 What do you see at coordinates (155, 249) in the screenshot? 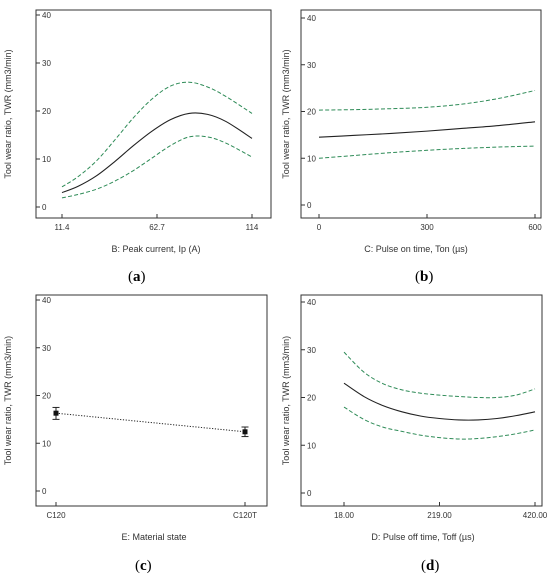
I see `x-axis-title: B: Peak current, Ip (A)` at bounding box center [155, 249].